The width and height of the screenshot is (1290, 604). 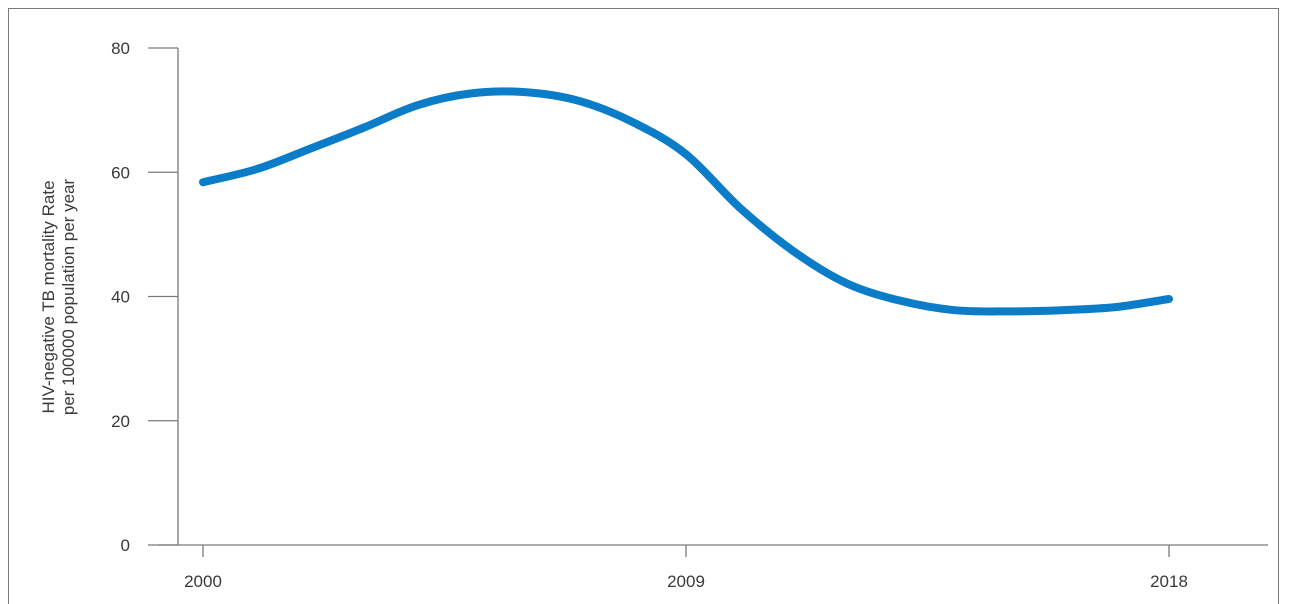 What do you see at coordinates (120, 48) in the screenshot?
I see `y-tick-label: 80` at bounding box center [120, 48].